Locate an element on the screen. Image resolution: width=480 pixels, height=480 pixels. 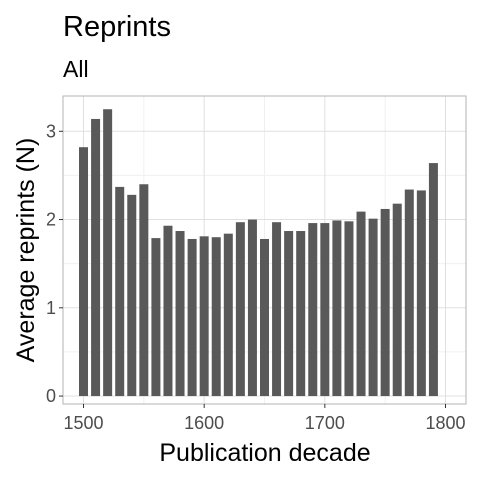
chart-subtitle: All is located at coordinates (76, 69).